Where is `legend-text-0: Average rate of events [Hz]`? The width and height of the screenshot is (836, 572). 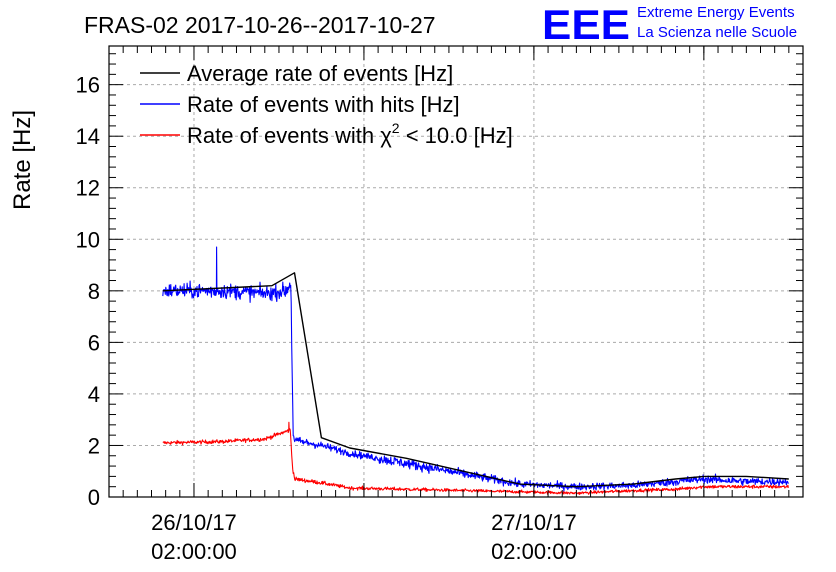 legend-text-0: Average rate of events [Hz] is located at coordinates (320, 73).